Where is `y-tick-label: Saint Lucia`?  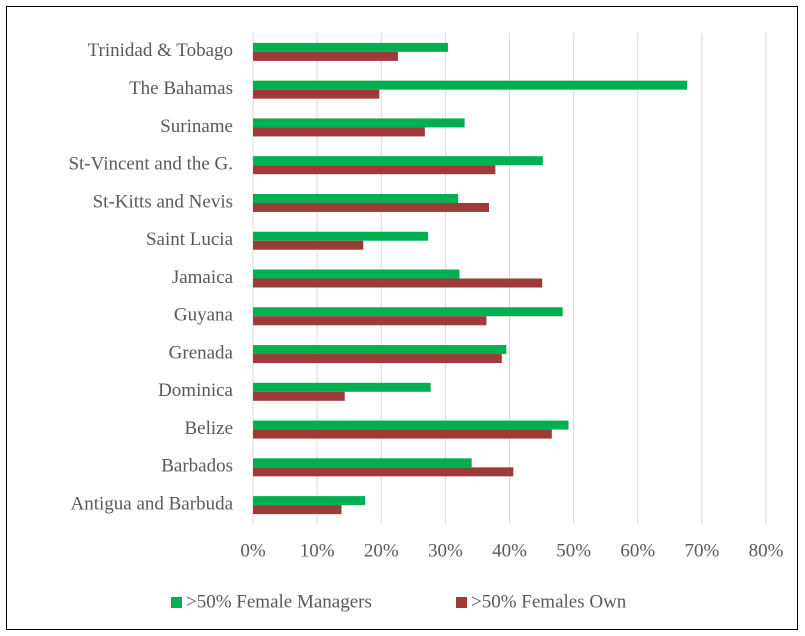 y-tick-label: Saint Lucia is located at coordinates (190, 239).